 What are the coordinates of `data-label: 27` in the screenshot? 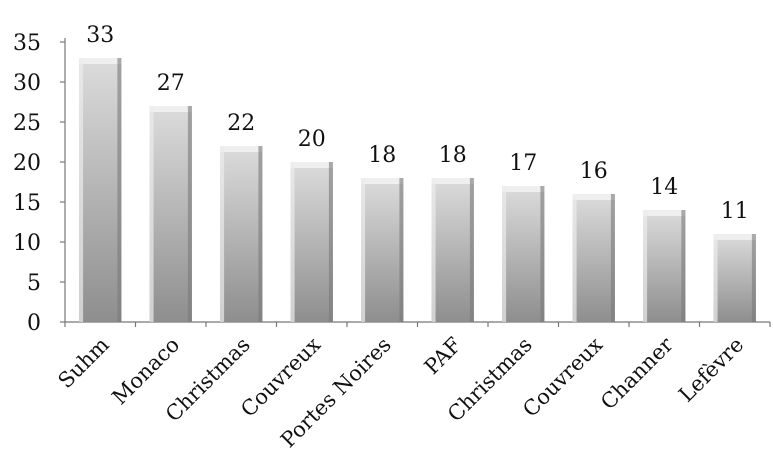 It's located at (171, 83).